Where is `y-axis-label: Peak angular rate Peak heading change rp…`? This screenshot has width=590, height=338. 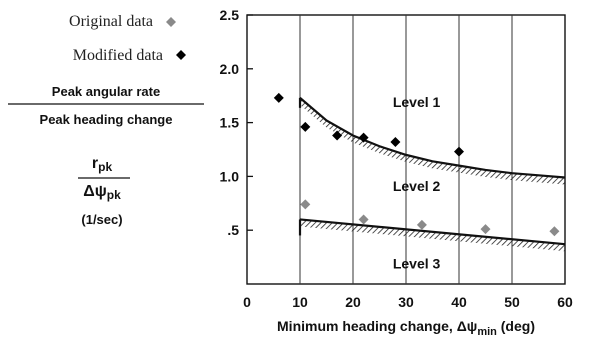
y-axis-label: Peak angular rate Peak heading change rp… is located at coordinates (106, 155).